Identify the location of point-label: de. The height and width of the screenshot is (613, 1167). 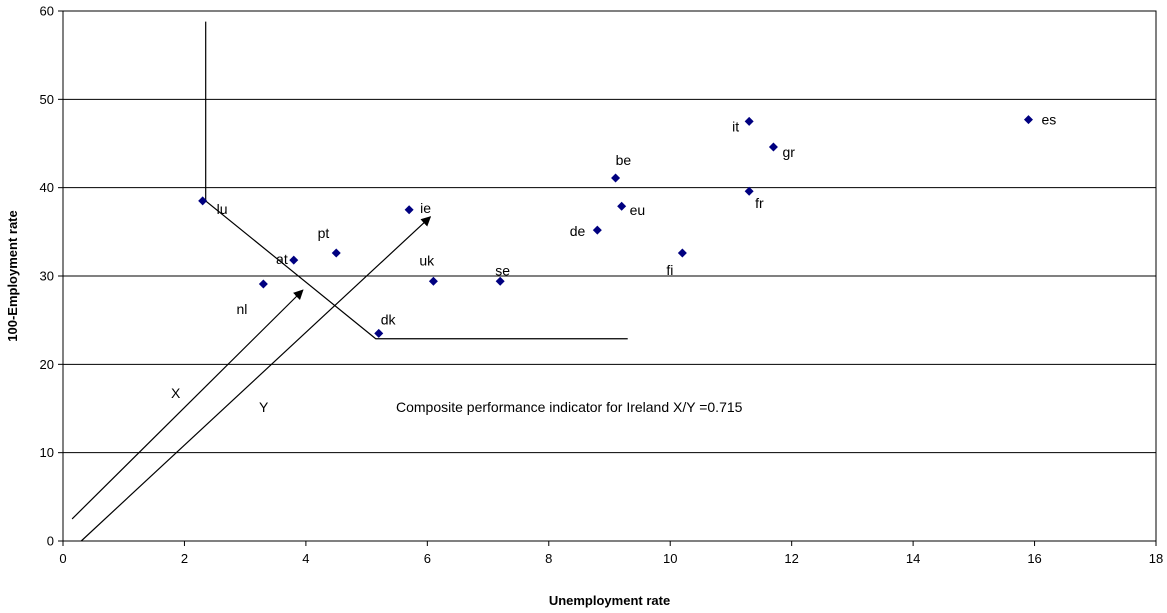
(578, 231).